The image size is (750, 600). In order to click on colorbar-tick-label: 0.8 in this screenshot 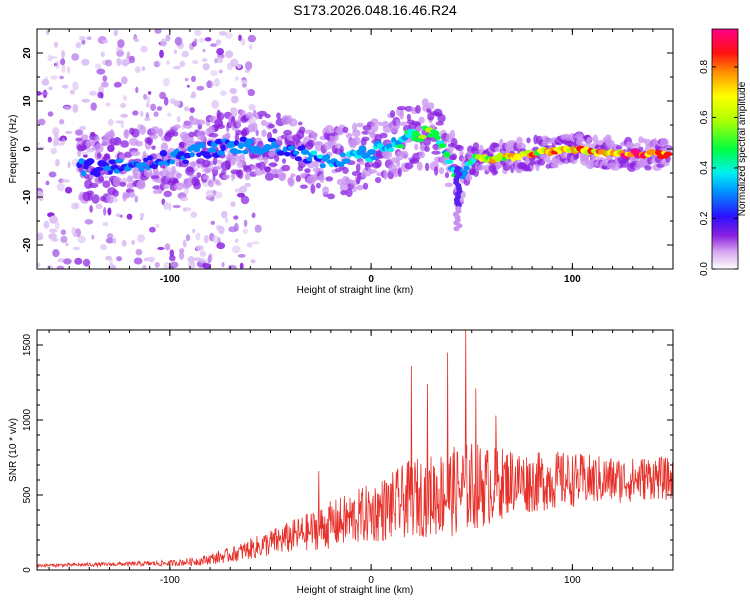, I will do `click(704, 67)`.